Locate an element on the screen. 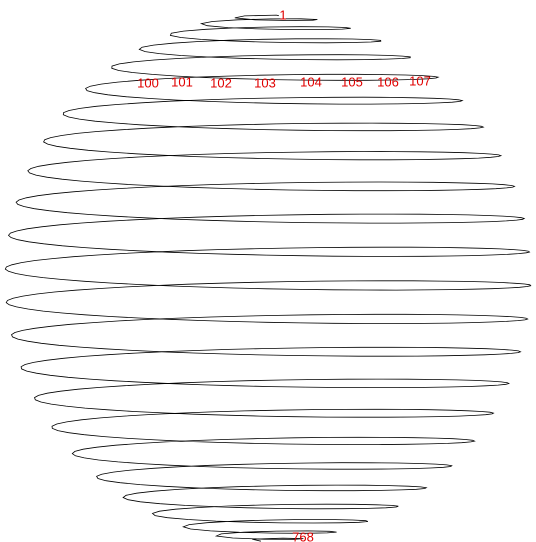 The width and height of the screenshot is (536, 542). point-label: 102 is located at coordinates (221, 82).